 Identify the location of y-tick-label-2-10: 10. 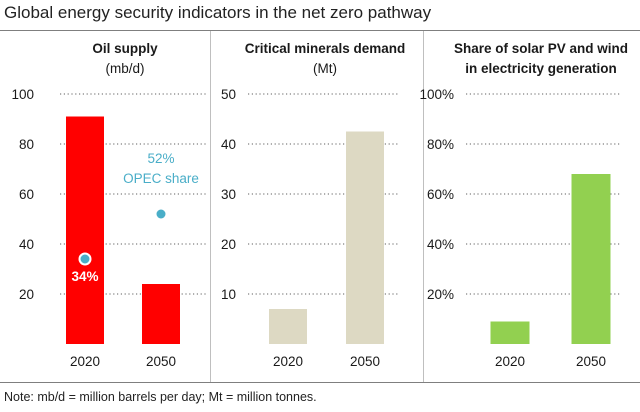
(228, 294).